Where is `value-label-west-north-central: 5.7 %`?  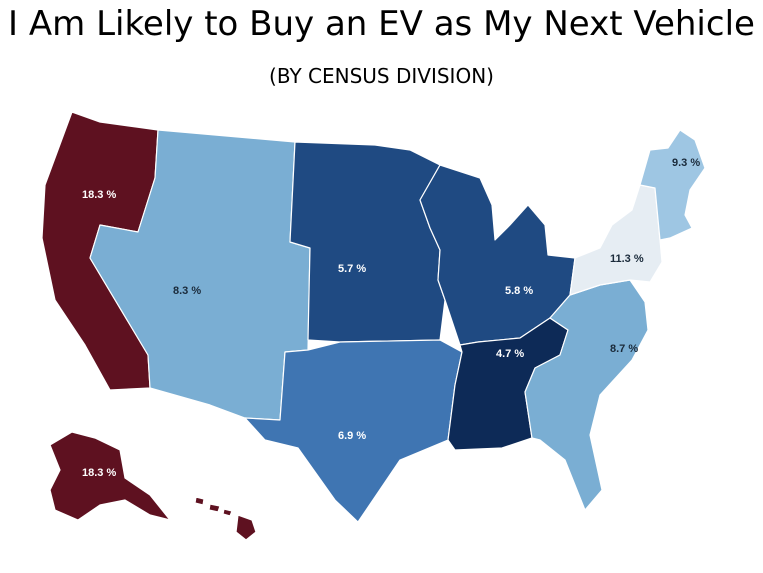 value-label-west-north-central: 5.7 % is located at coordinates (352, 269).